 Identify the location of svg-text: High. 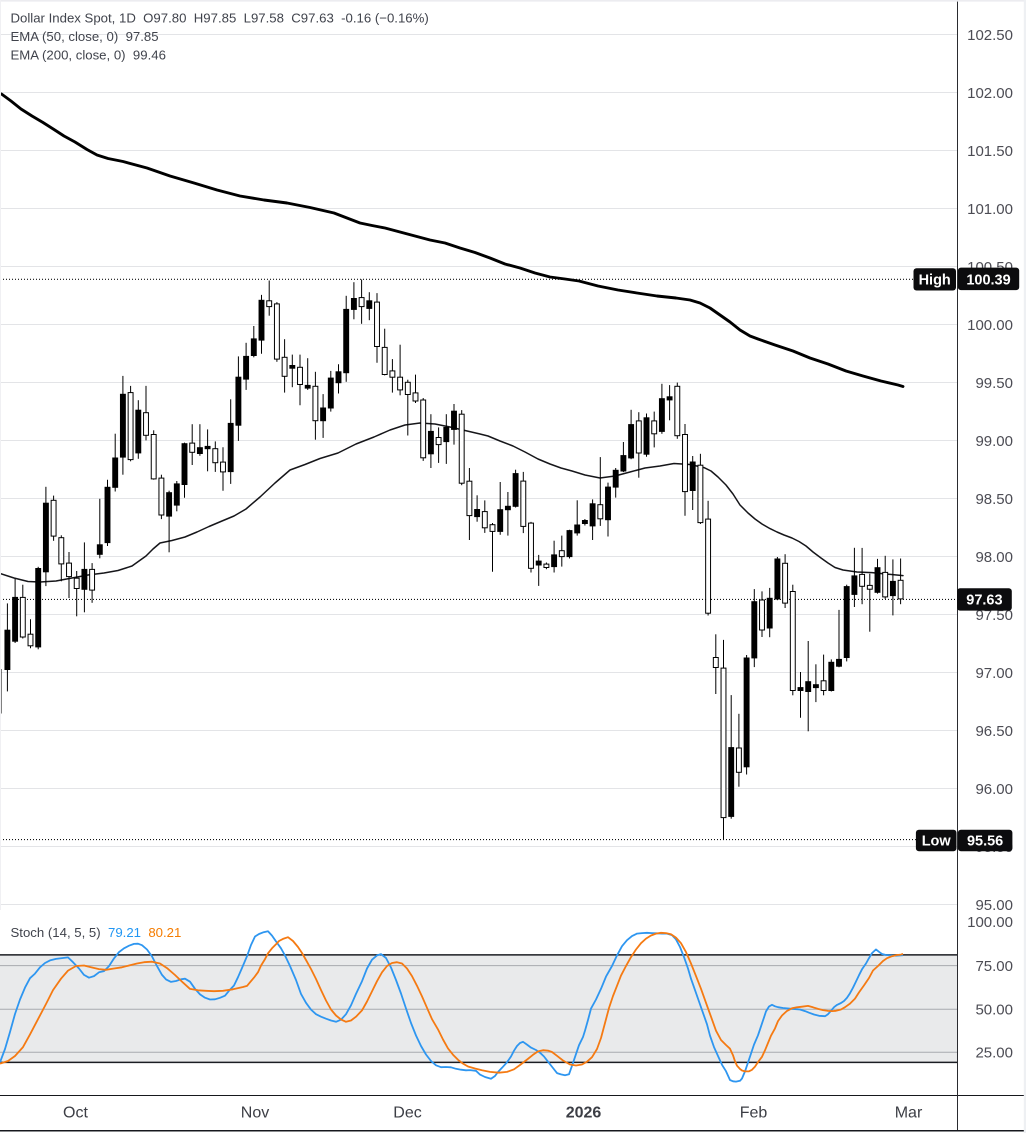
(935, 281).